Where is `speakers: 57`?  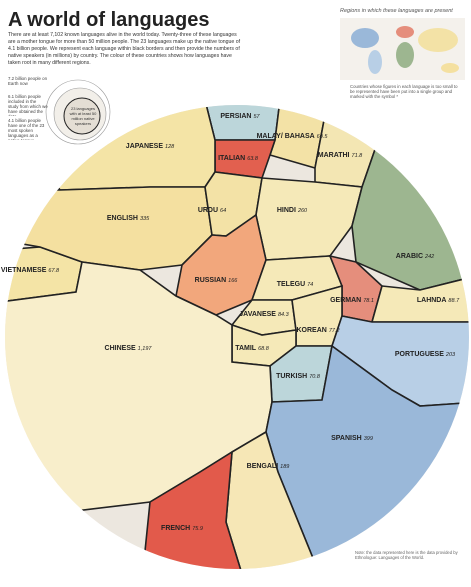
speakers: 57 is located at coordinates (257, 117).